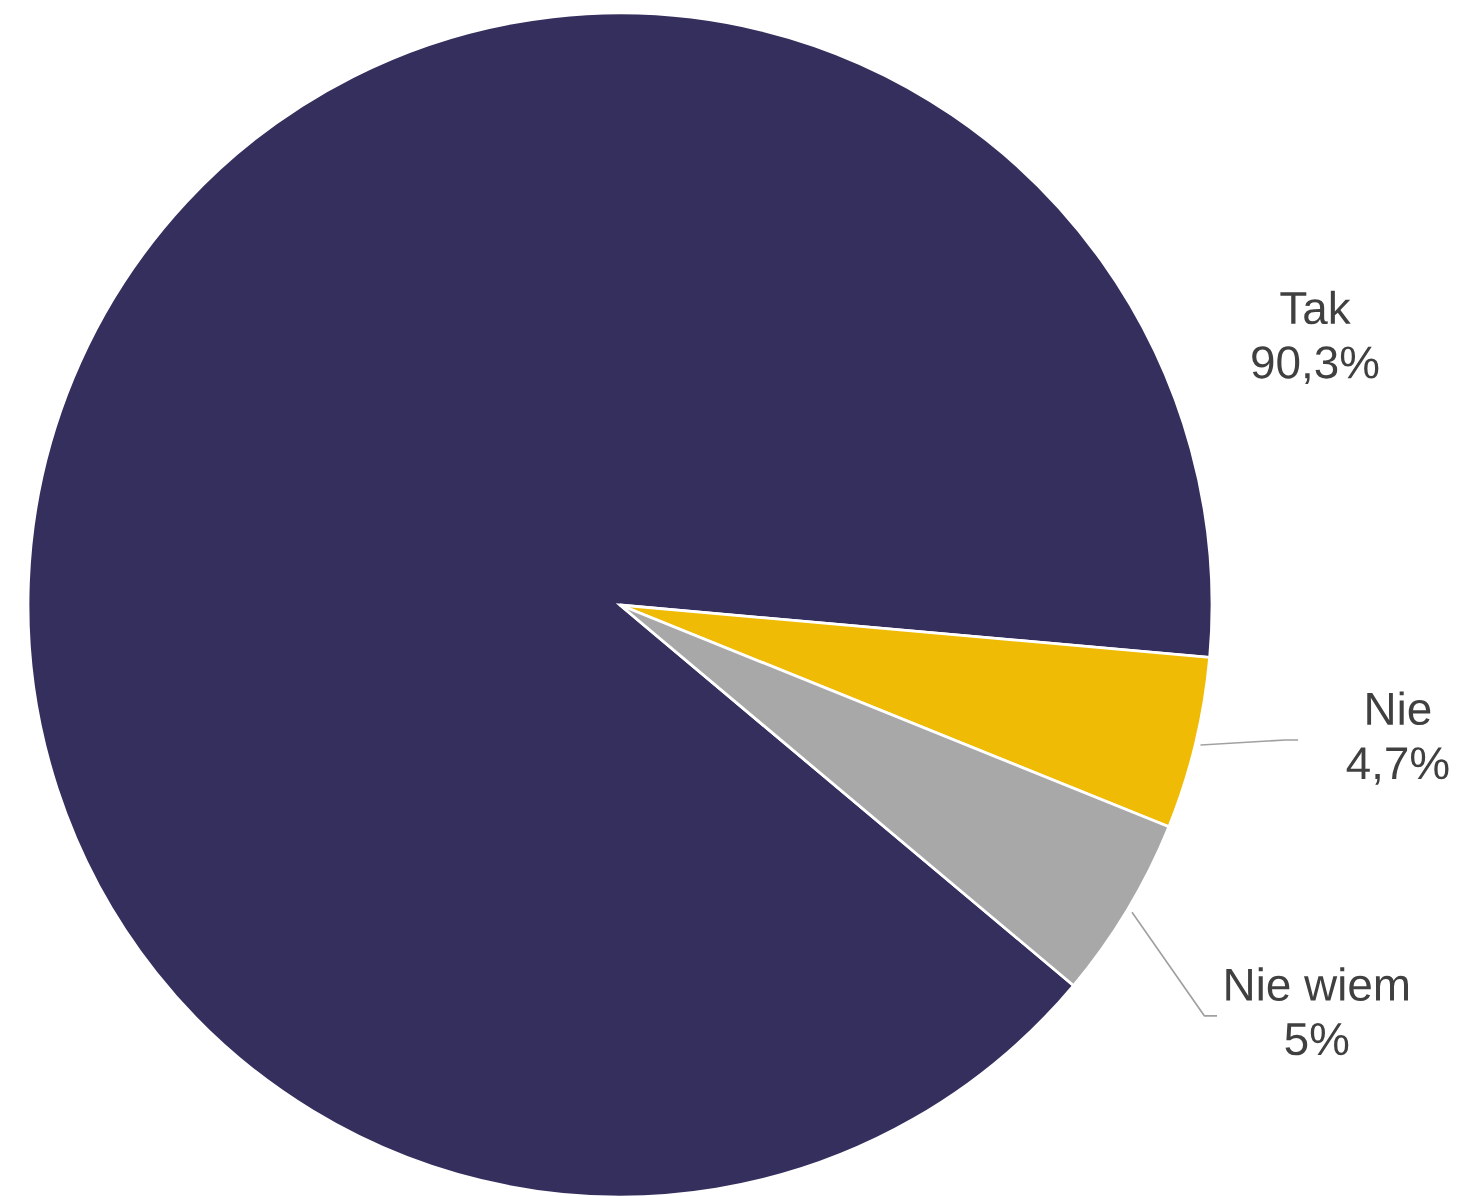  What do you see at coordinates (1399, 708) in the screenshot?
I see `slice-label: Nie` at bounding box center [1399, 708].